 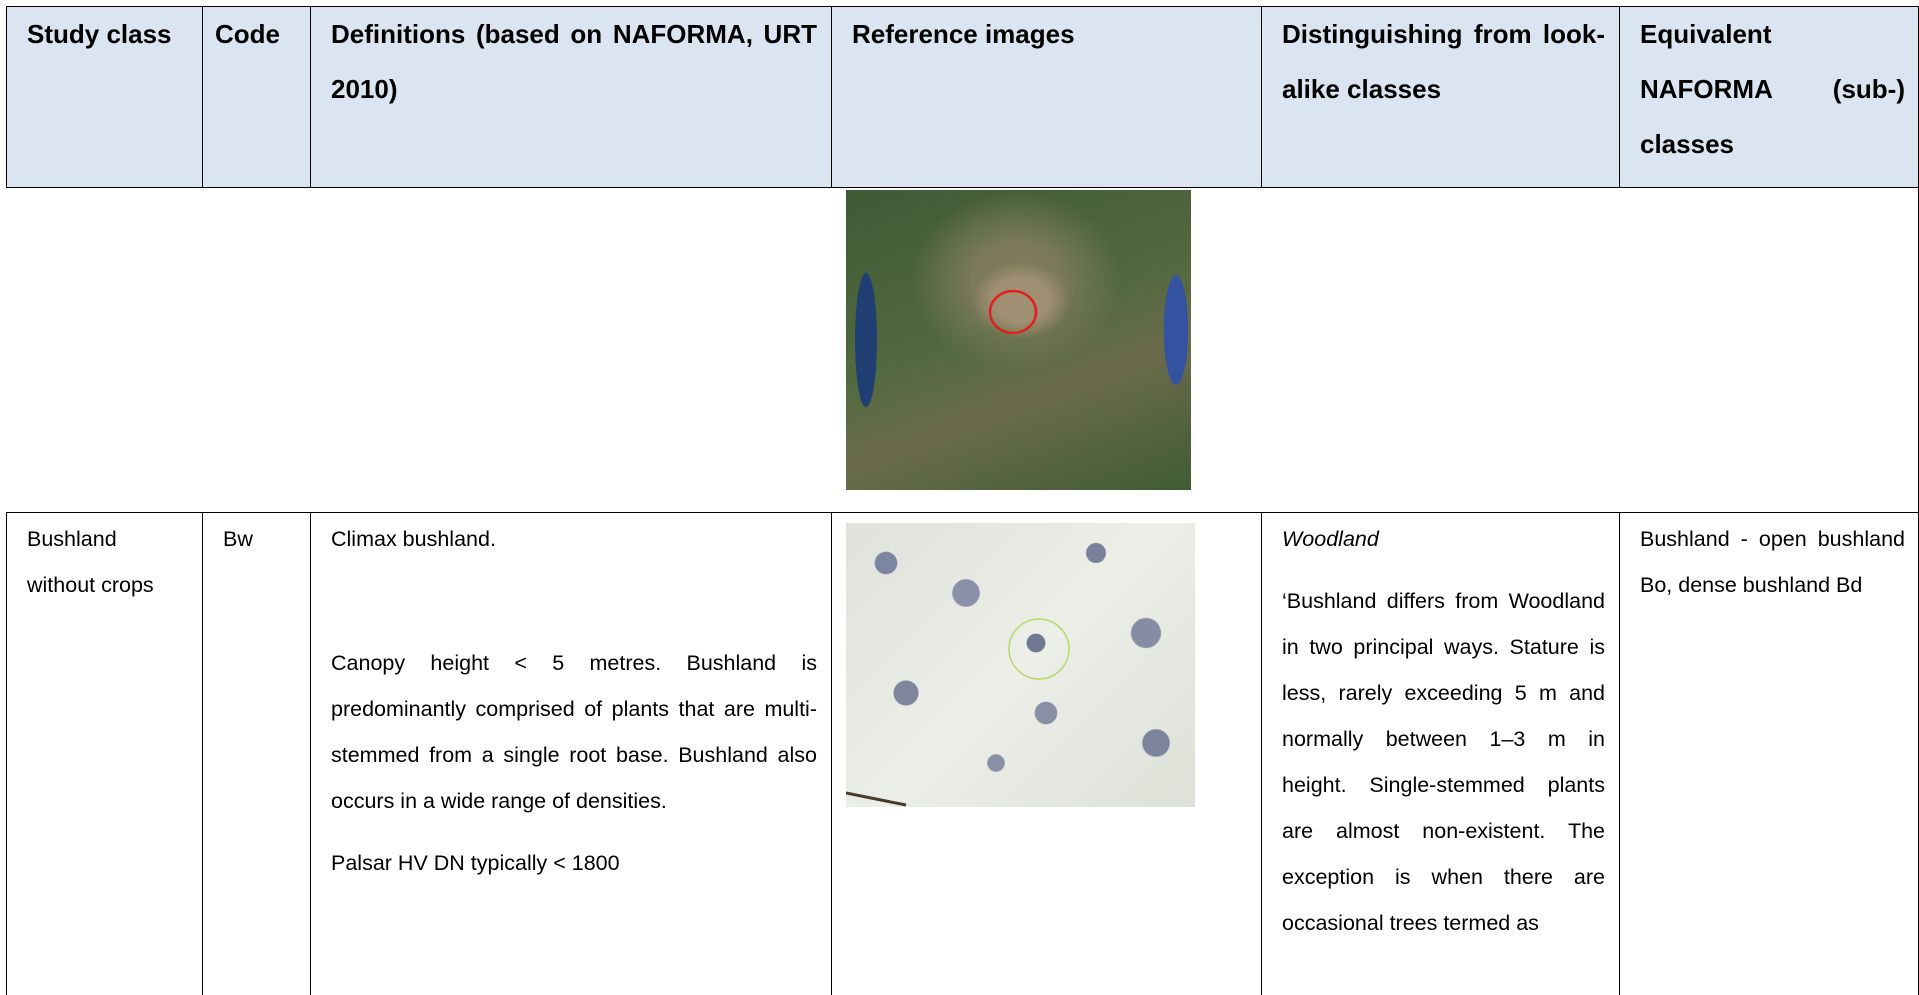 I want to click on header-cell: Distinguishing from look-alike classes, so click(x=1440, y=96).